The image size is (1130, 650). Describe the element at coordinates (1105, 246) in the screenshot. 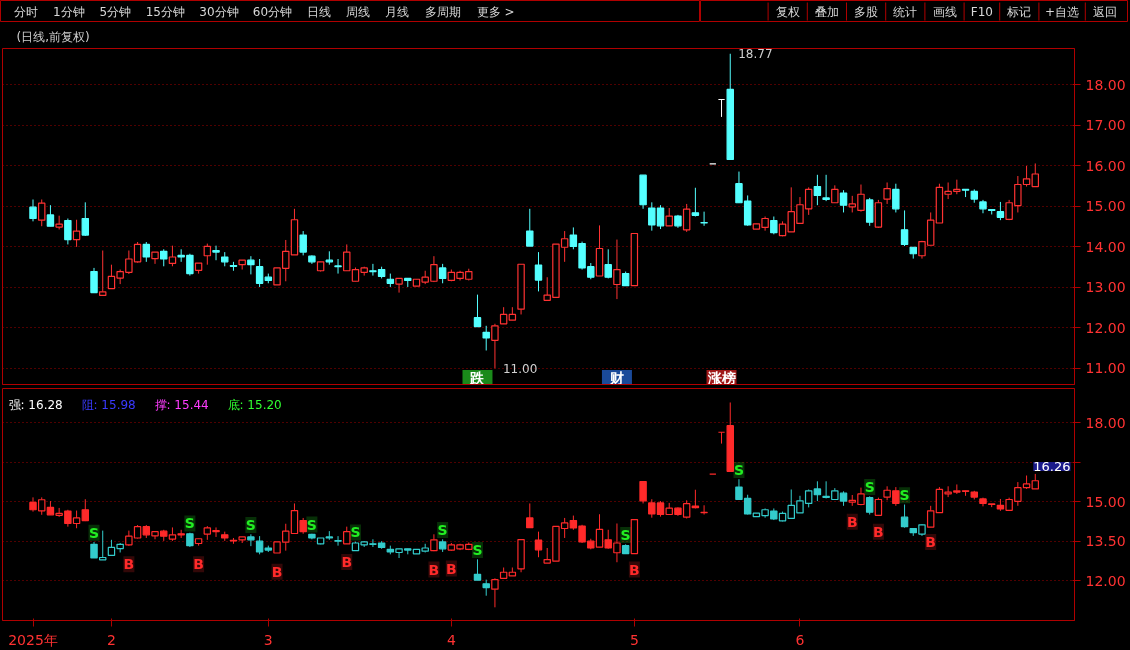

I see `y-tick-label: 14.00` at that location.